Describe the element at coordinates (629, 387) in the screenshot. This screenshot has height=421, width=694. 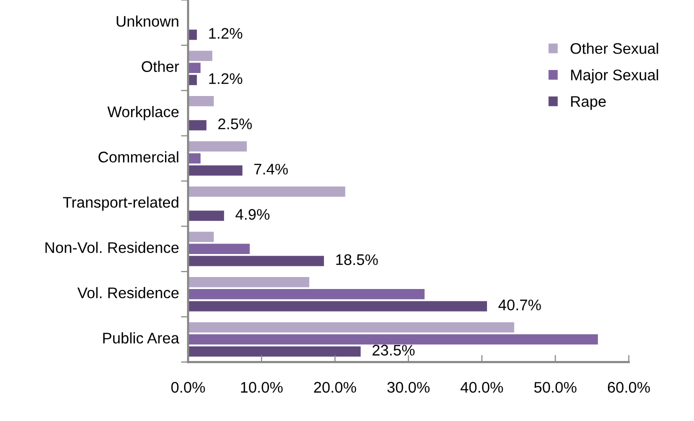
I see `x-tick-label: 60.0%` at that location.